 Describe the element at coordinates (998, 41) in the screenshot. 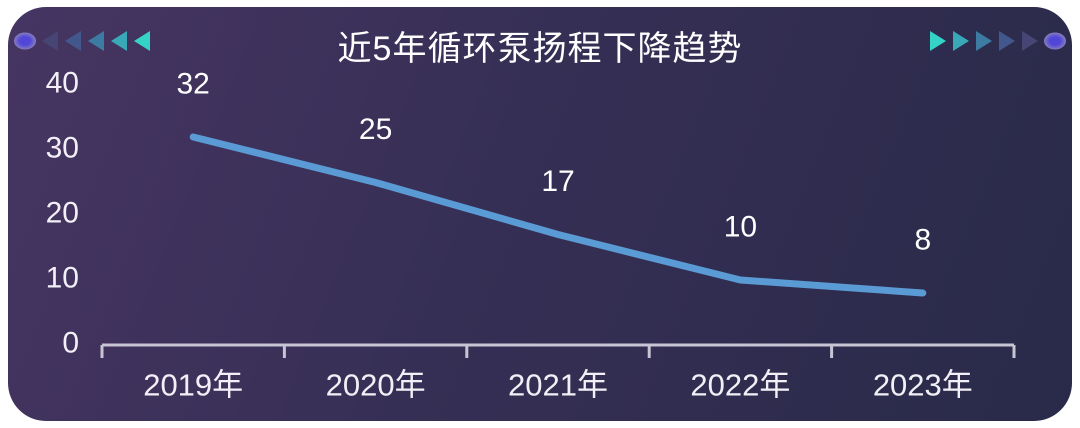

I see `right-arrows-decoration` at that location.